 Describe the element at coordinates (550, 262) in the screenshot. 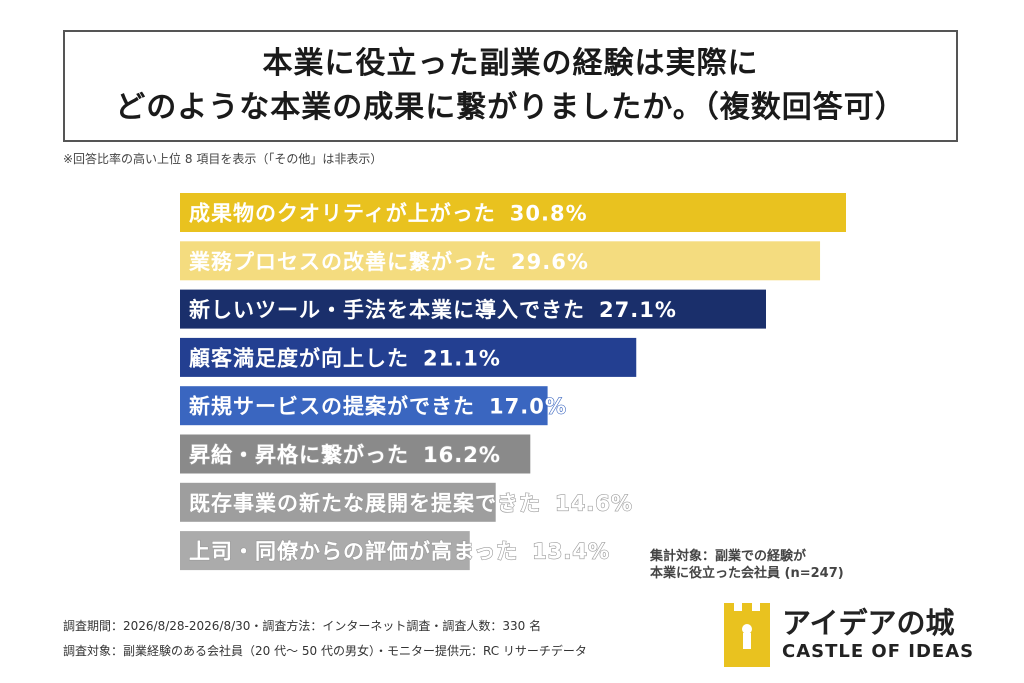

I see `value-label: 29.6%` at that location.